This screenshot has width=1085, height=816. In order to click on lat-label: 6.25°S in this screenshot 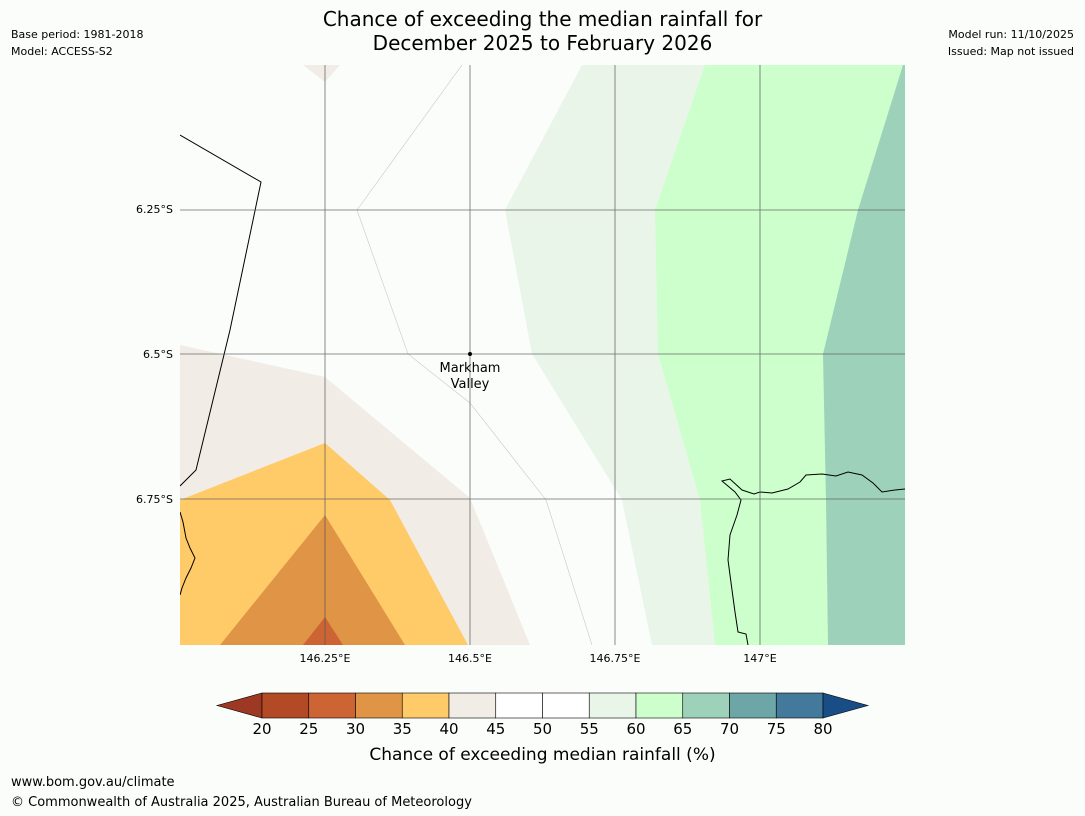, I will do `click(154, 209)`.